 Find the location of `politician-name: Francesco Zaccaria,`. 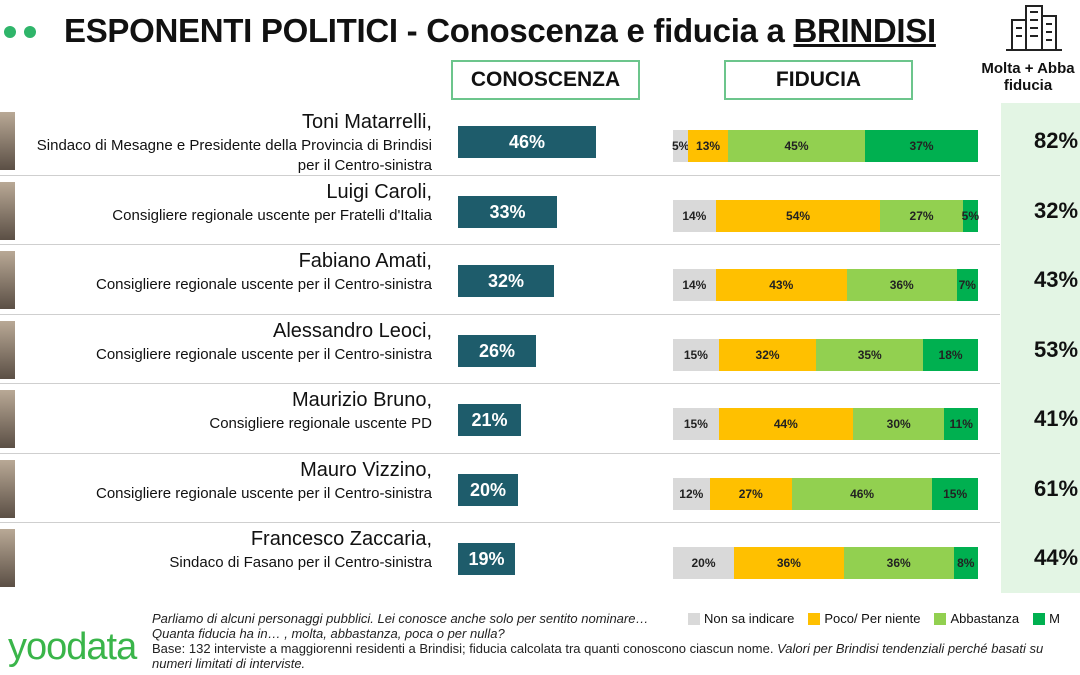

politician-name: Francesco Zaccaria, is located at coordinates (341, 539).